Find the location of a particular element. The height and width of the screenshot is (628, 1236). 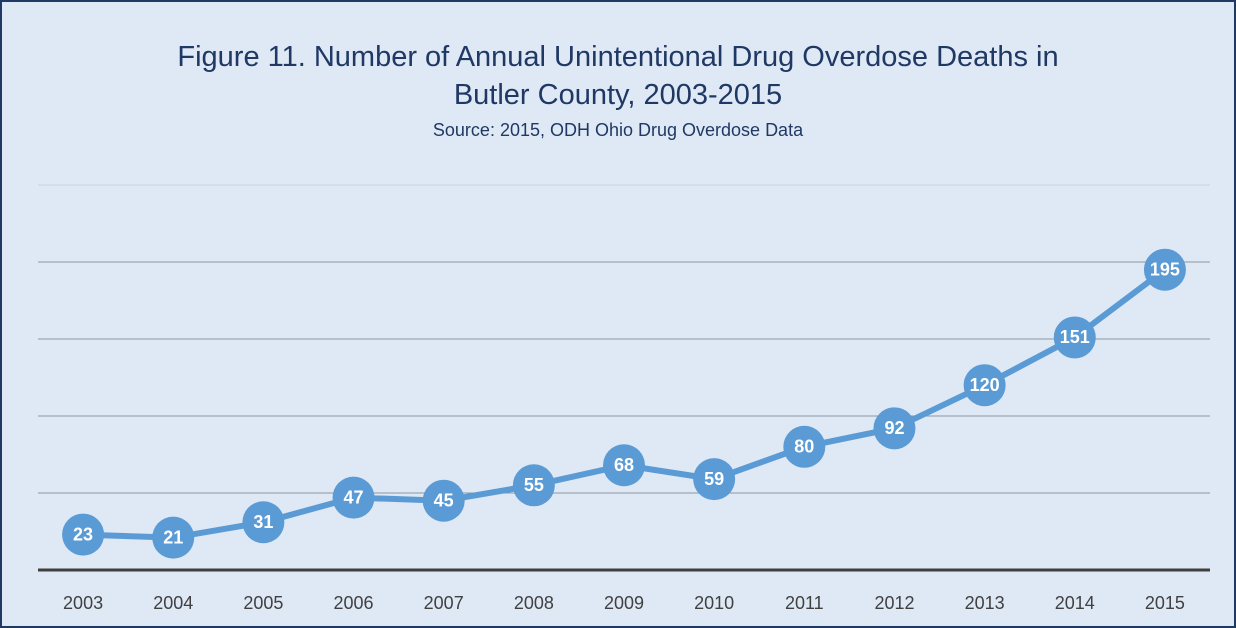

x-tick-label: 2010 is located at coordinates (714, 603).